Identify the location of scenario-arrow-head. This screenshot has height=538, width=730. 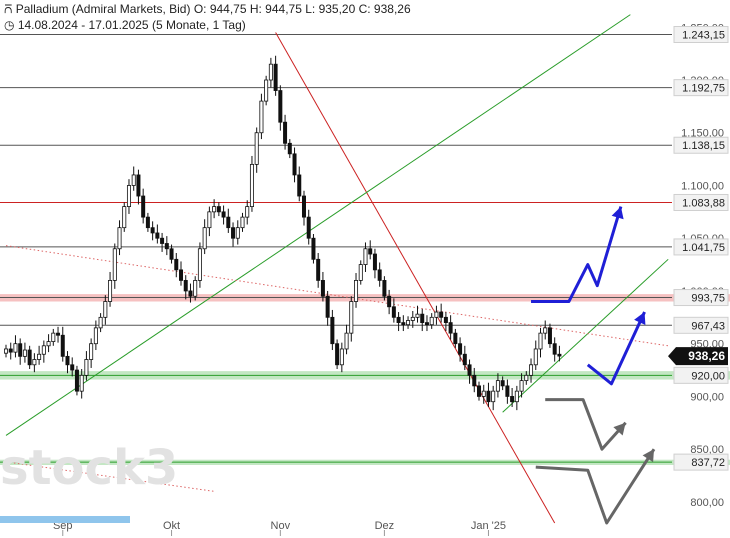
(619, 429).